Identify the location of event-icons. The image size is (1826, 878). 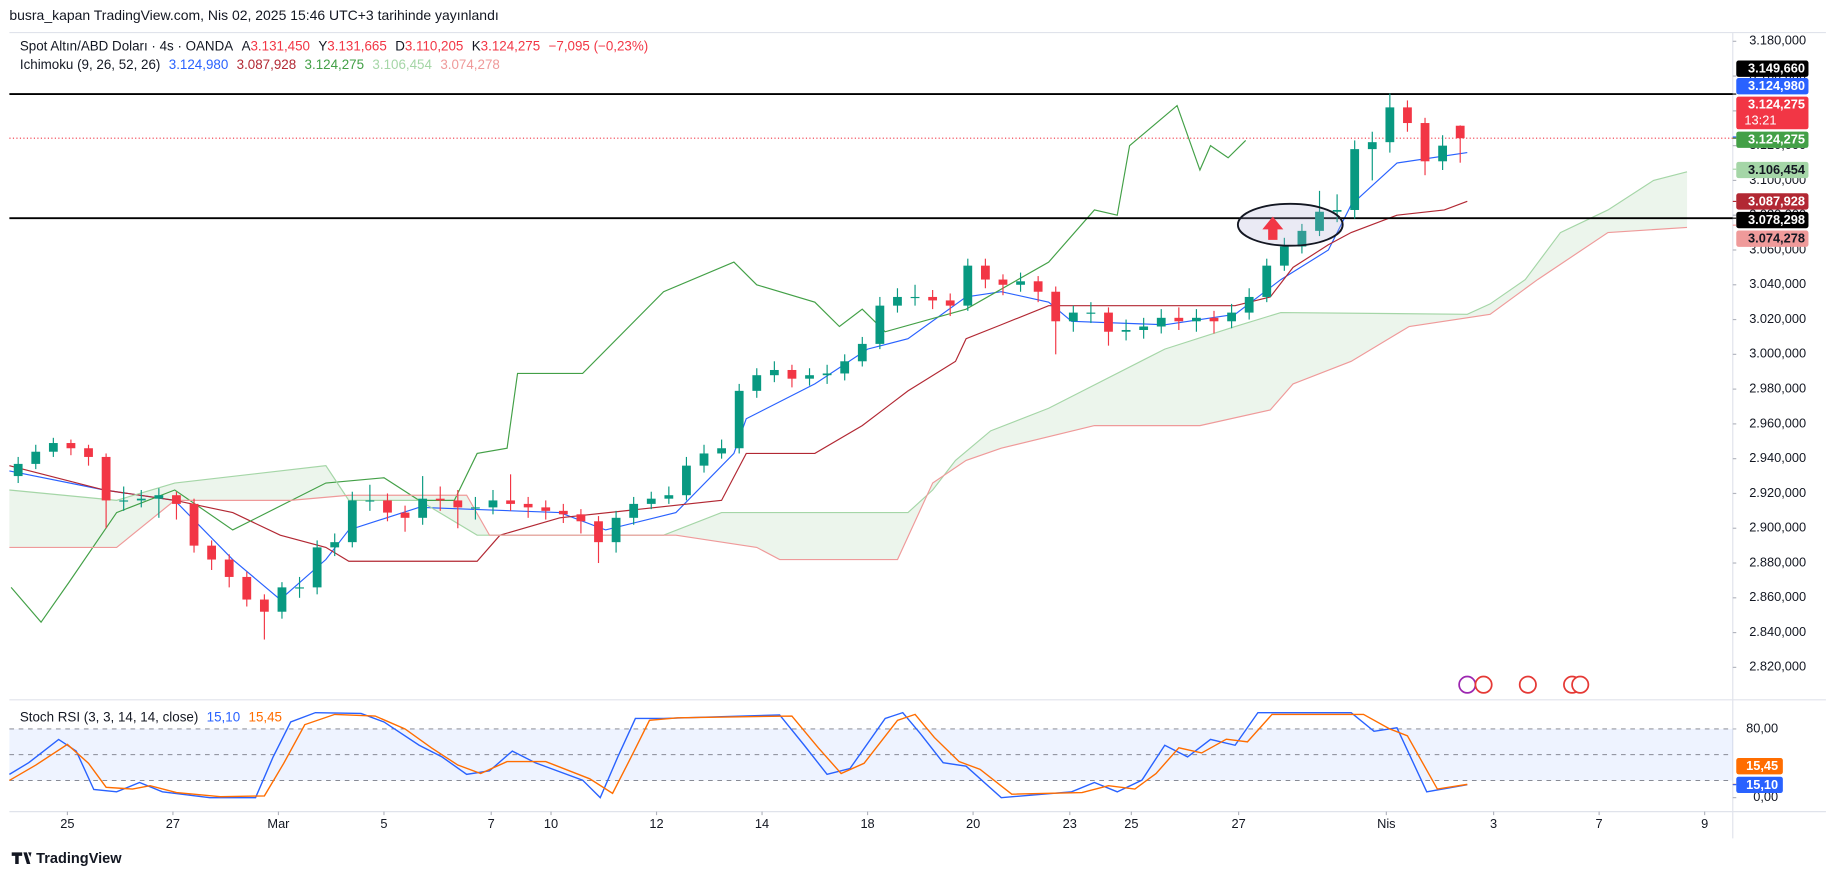
(1524, 684).